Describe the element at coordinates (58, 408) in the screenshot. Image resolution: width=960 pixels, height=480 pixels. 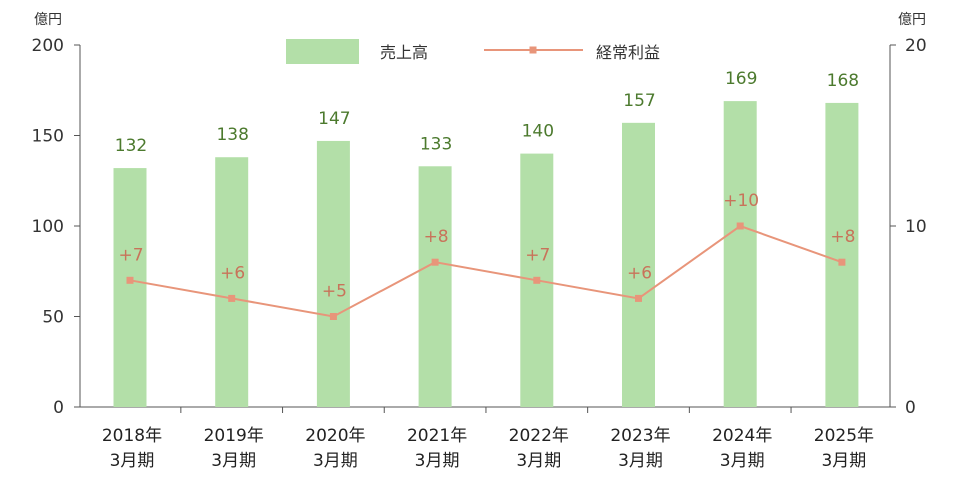
I see `left-axis-tick-label: 0` at that location.